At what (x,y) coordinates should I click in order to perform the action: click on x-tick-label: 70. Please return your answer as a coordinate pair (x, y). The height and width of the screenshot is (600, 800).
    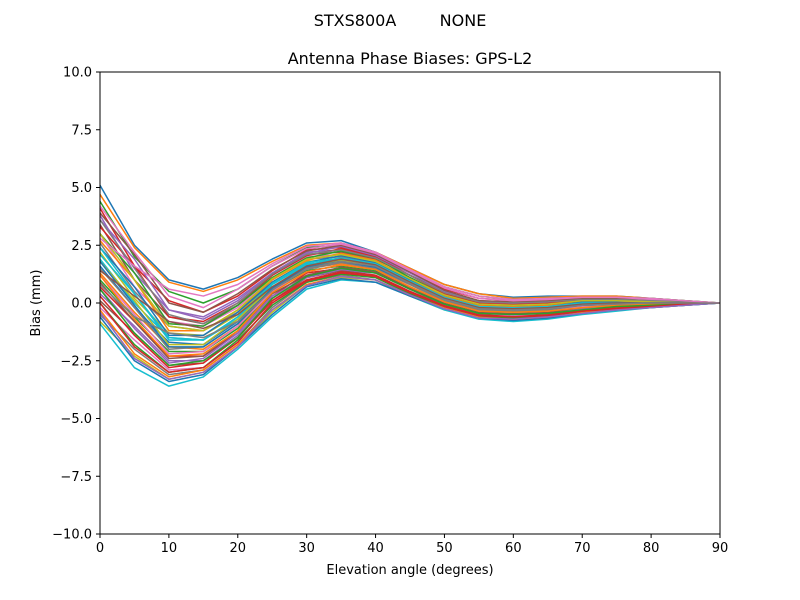
    Looking at the image, I should click on (582, 548).